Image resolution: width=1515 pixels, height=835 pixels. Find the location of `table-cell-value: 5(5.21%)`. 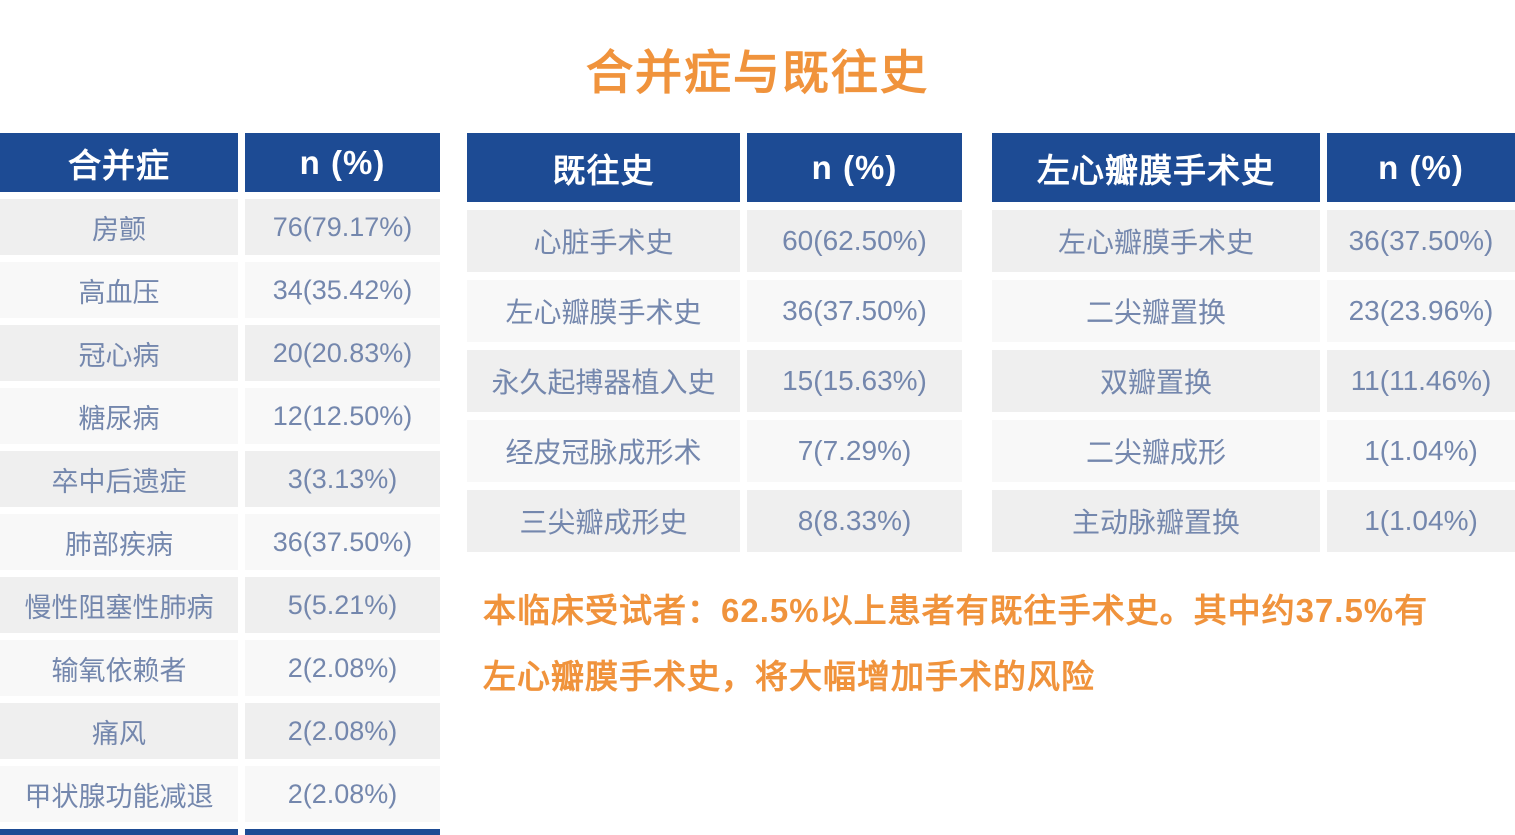

table-cell-value: 5(5.21%) is located at coordinates (342, 605).